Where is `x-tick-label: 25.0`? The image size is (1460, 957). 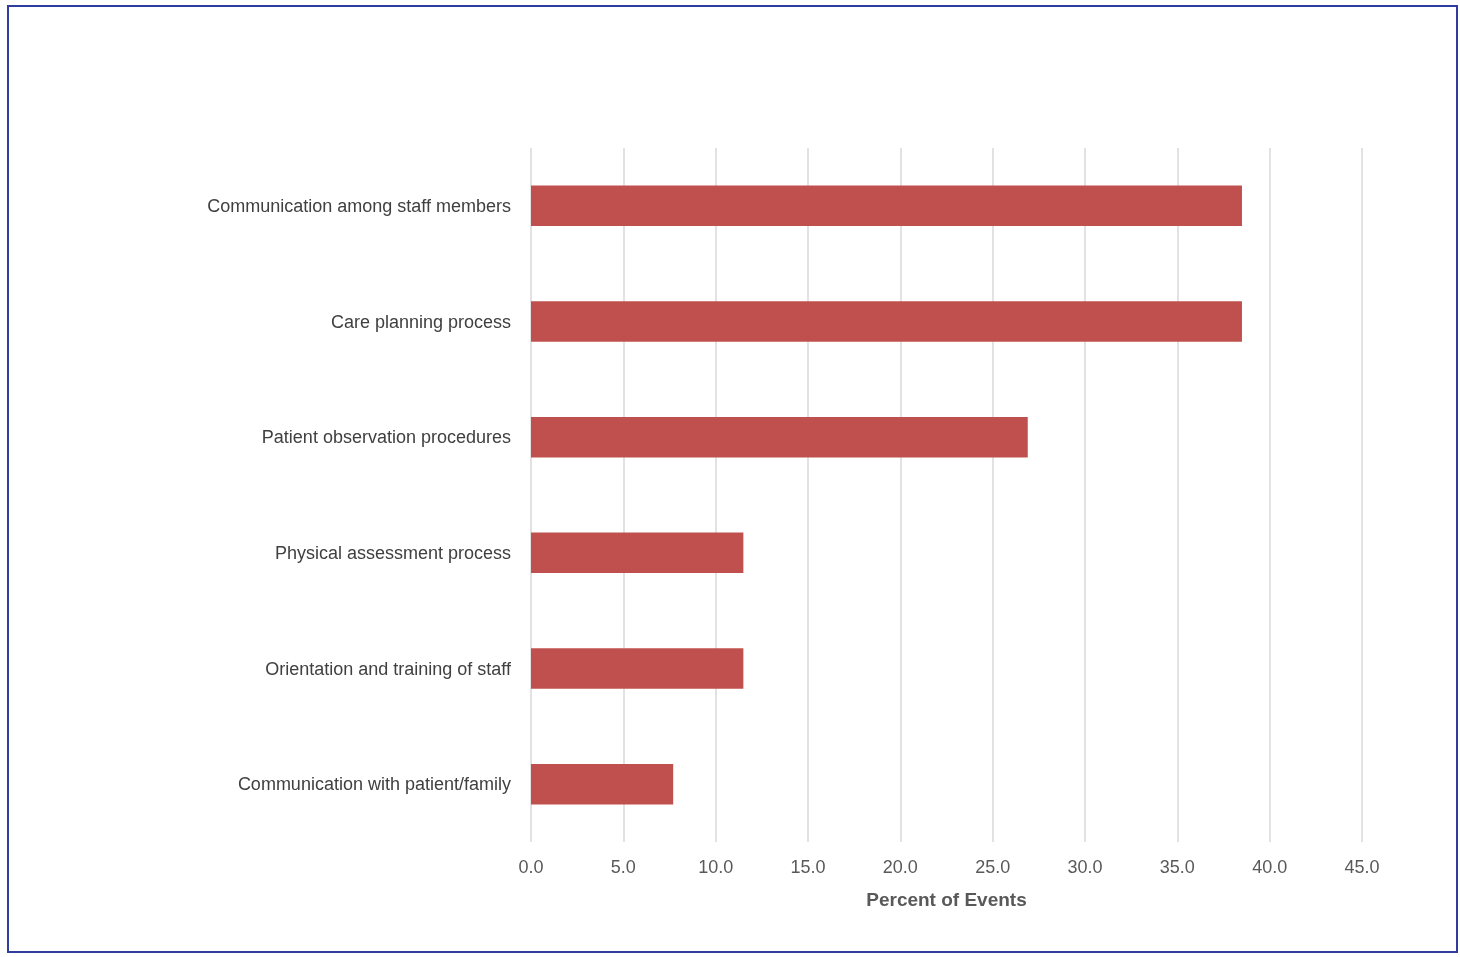 x-tick-label: 25.0 is located at coordinates (993, 867).